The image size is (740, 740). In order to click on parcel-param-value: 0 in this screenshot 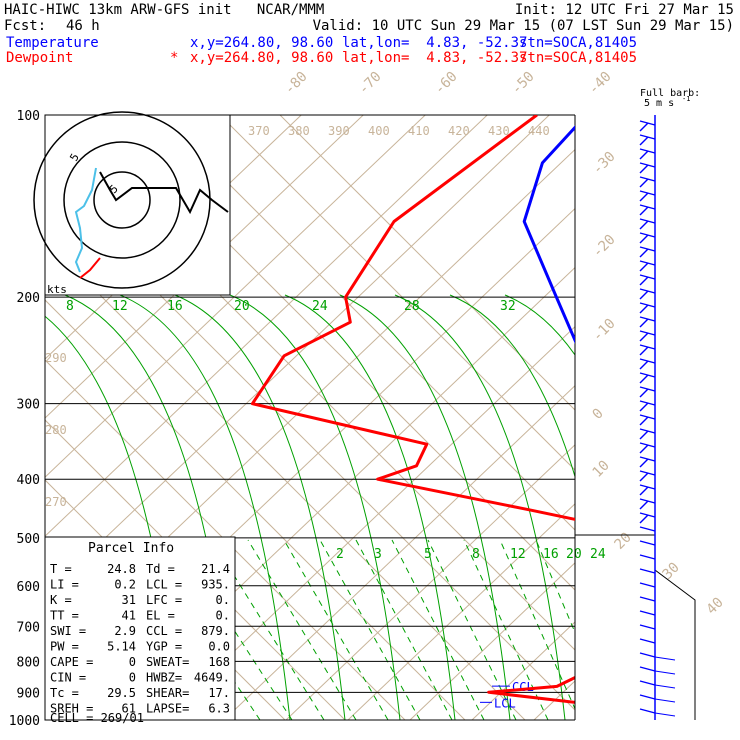, I will do `click(132, 662)`.